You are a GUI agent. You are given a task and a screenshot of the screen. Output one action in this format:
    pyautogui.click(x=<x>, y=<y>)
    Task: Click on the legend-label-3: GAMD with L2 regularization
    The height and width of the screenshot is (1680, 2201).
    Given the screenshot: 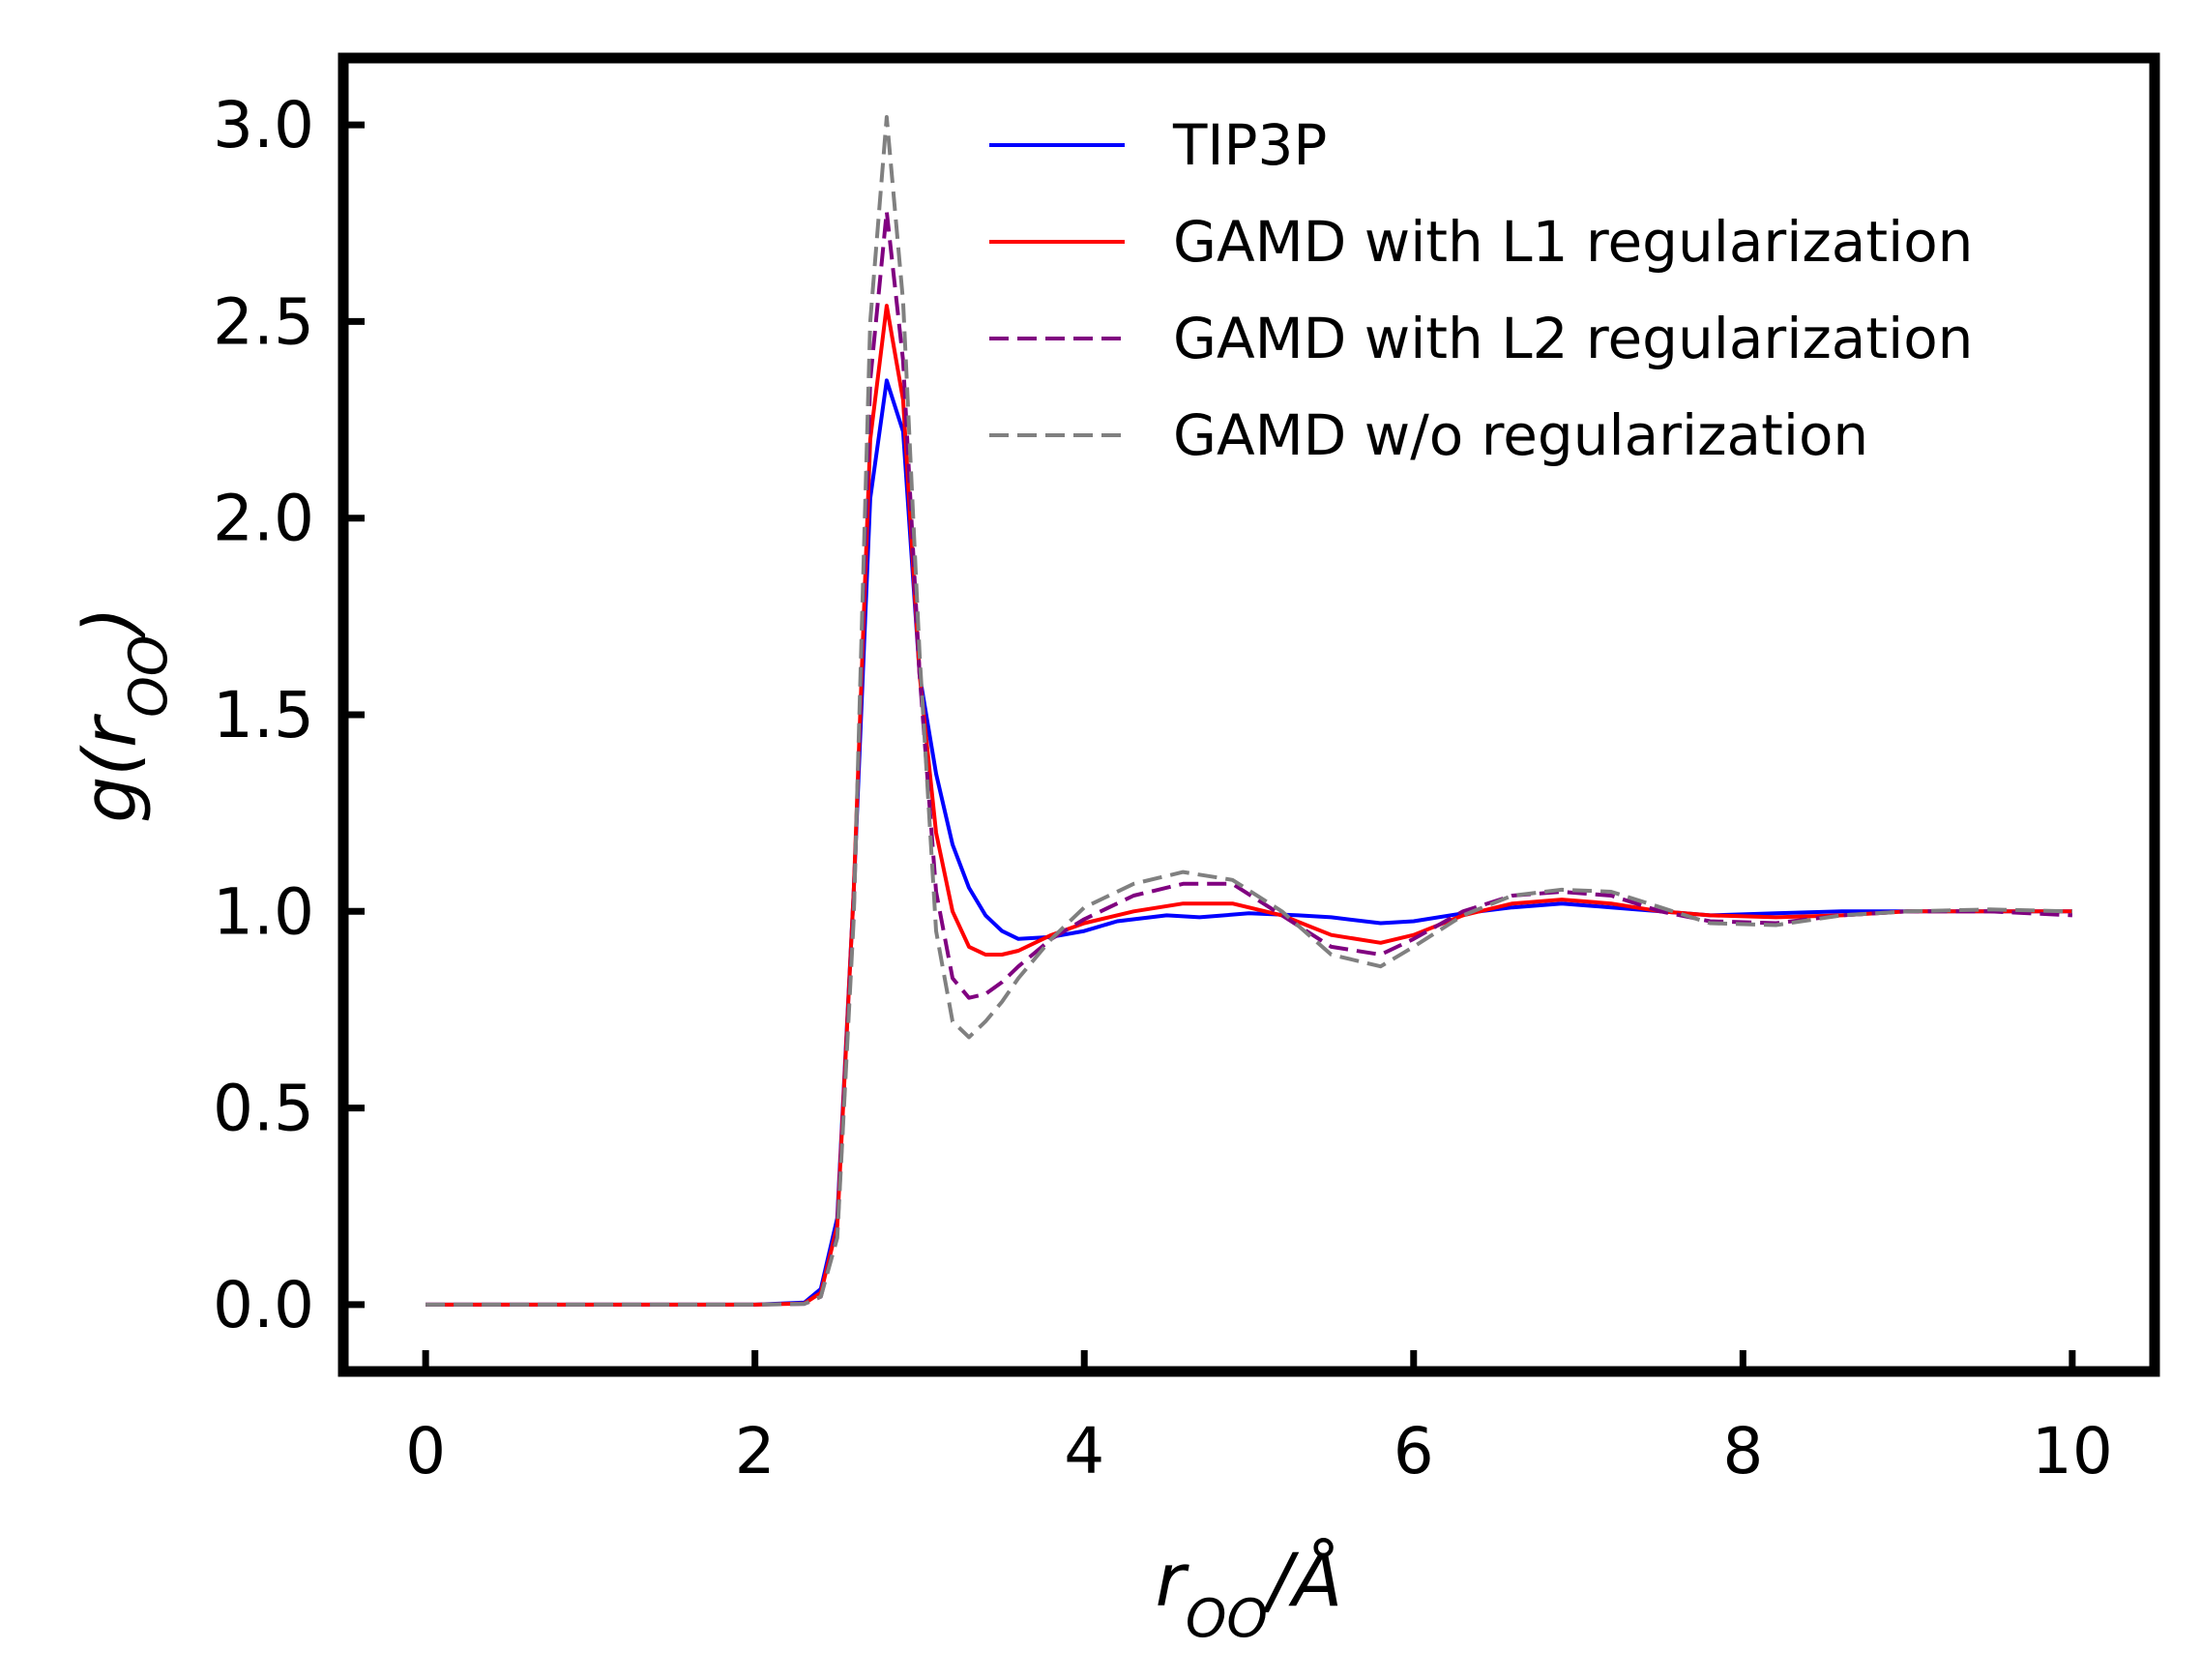 What is the action you would take?
    pyautogui.click(x=1573, y=339)
    